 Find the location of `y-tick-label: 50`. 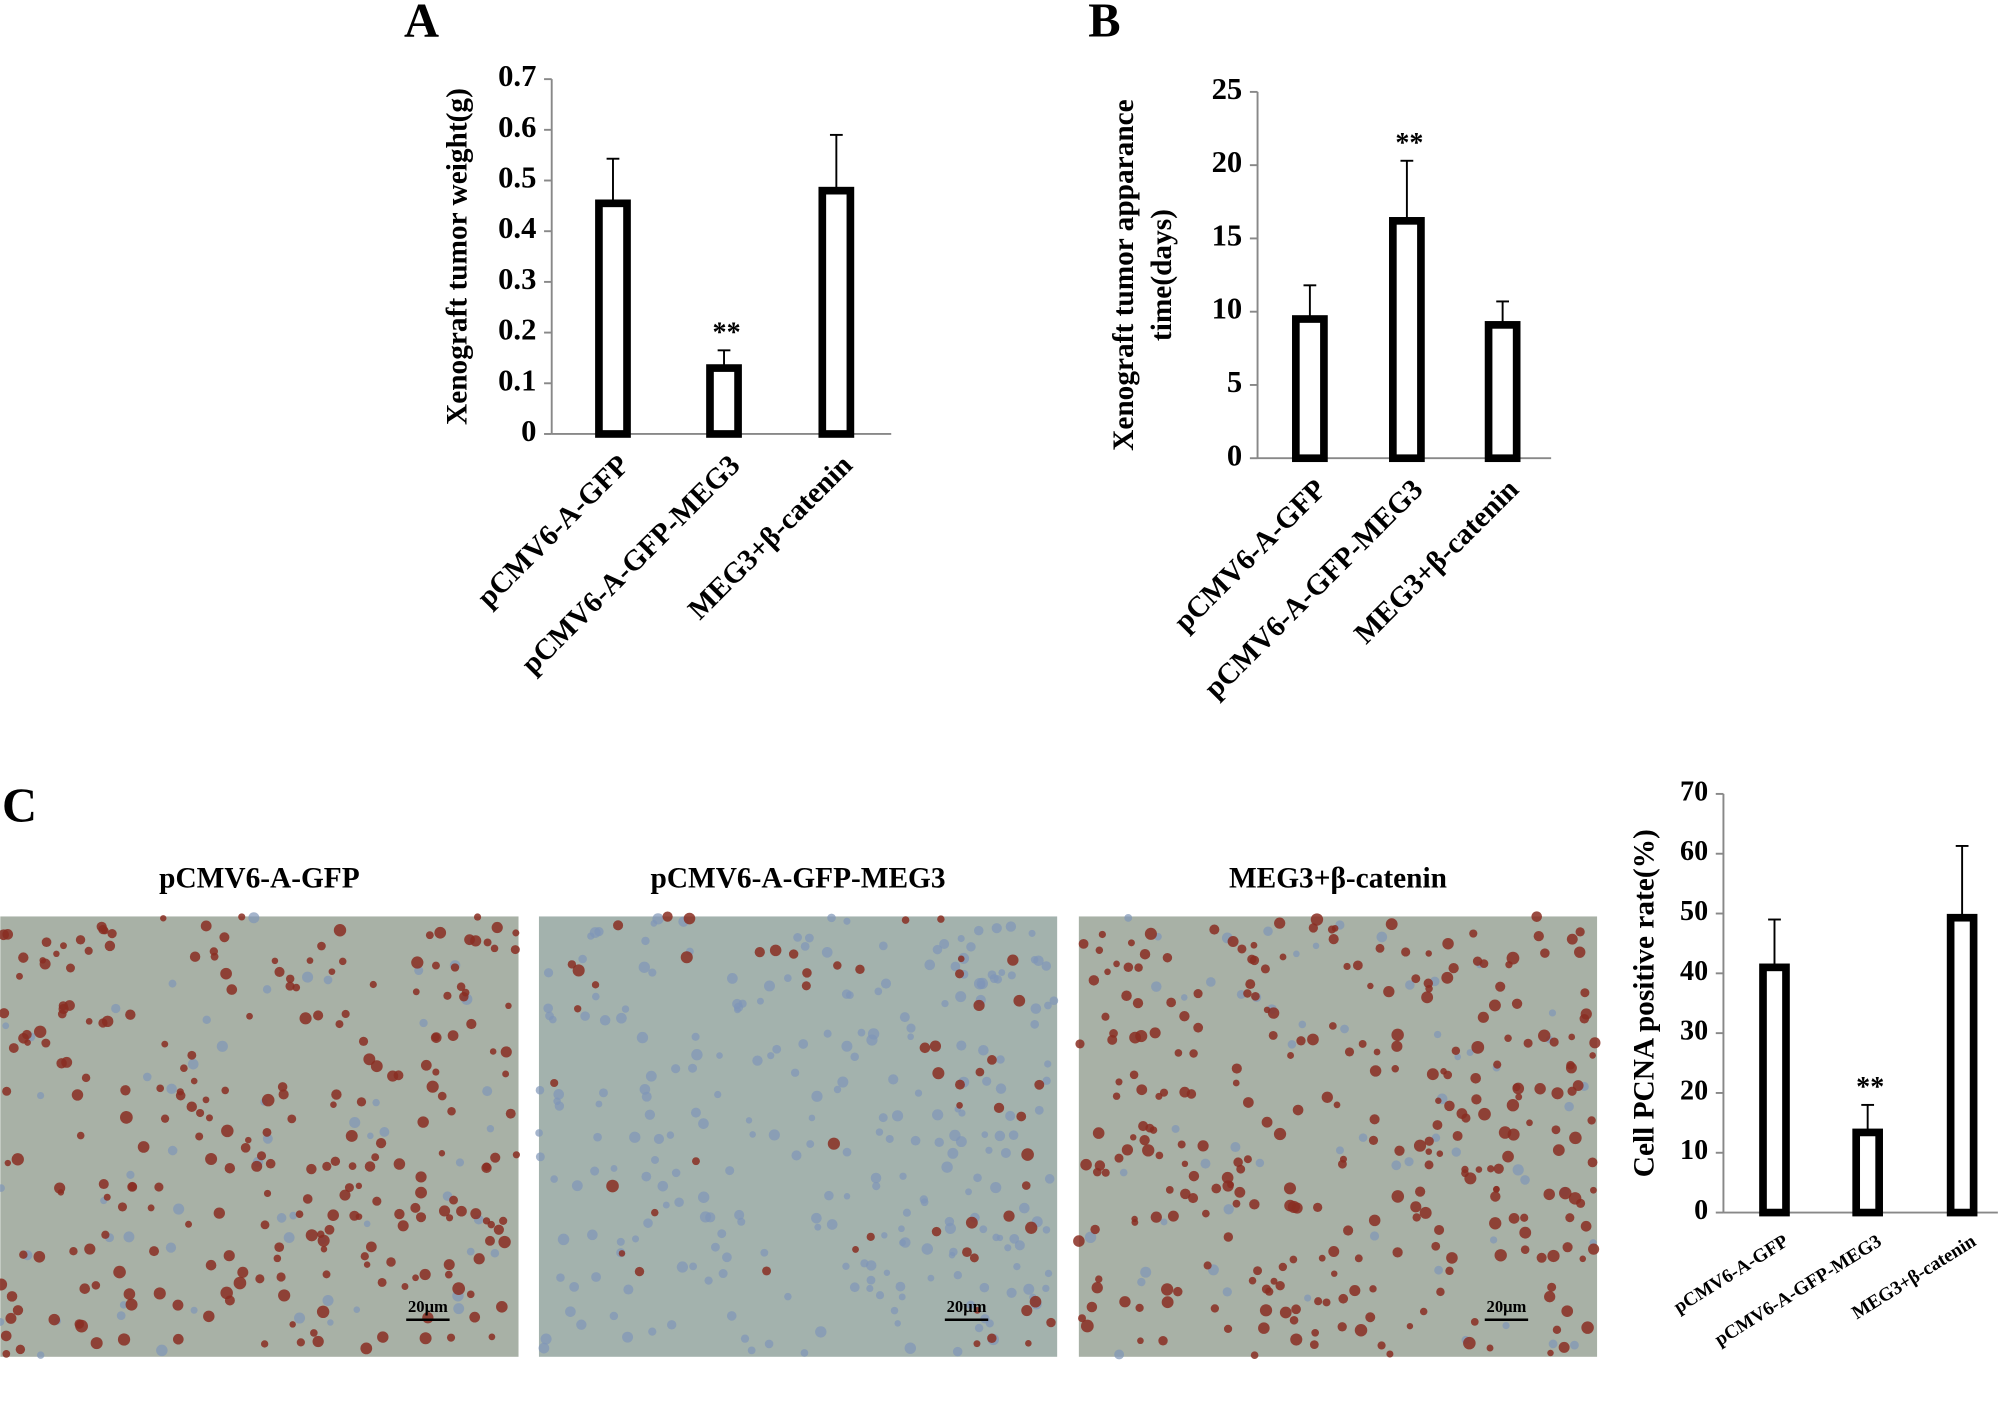

y-tick-label: 50 is located at coordinates (1694, 911).